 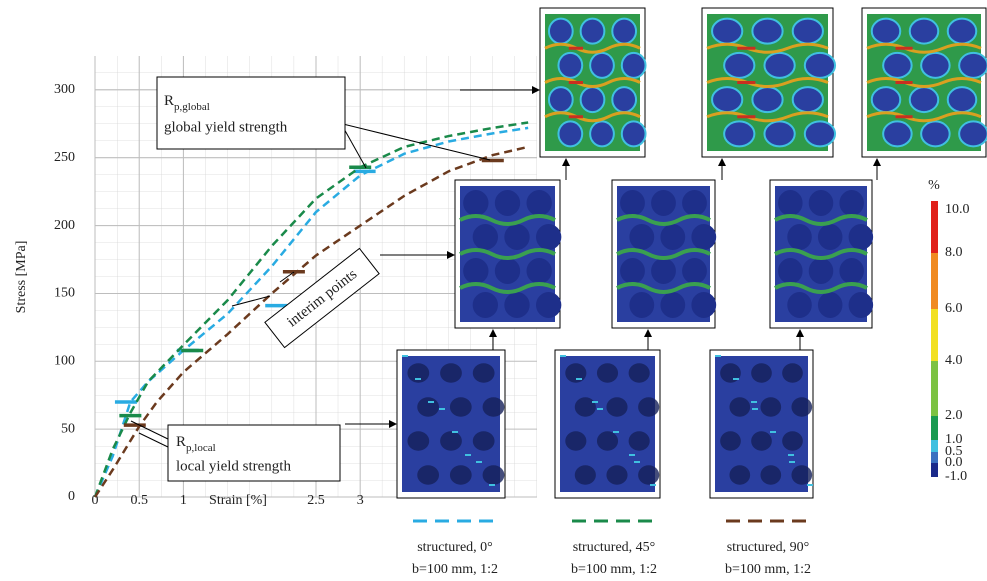 I want to click on y-tick-label: 300, so click(x=64, y=89).